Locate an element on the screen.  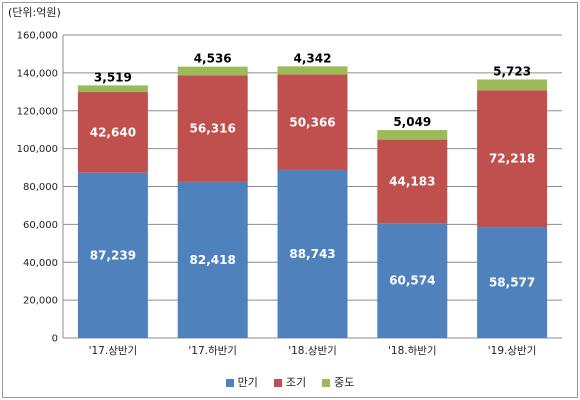
x-tick-label: '17.상반기 is located at coordinates (113, 351).